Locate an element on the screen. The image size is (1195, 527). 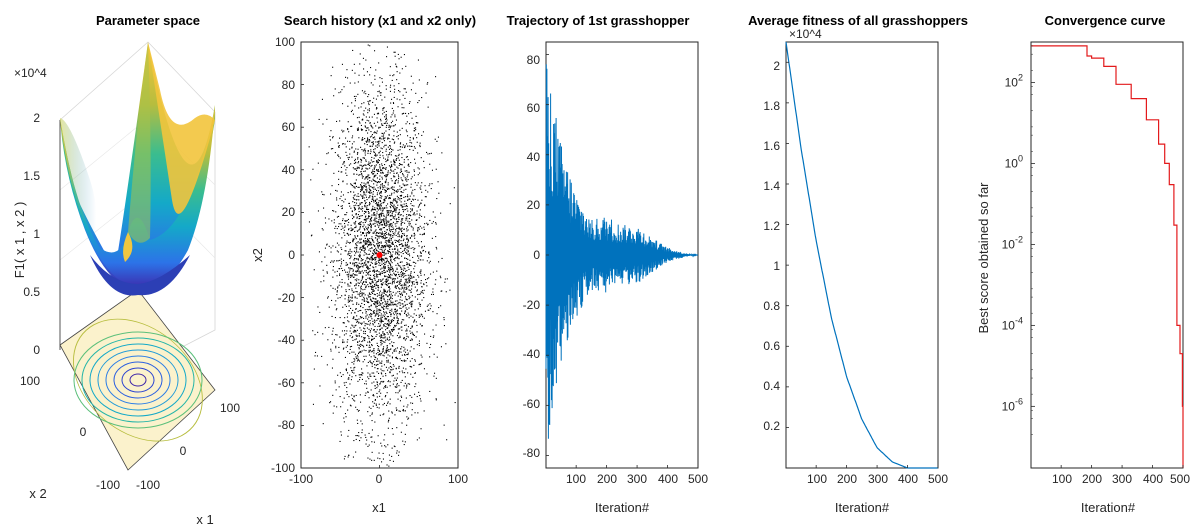
search-history-title: Search history (x1 and x2 only) is located at coordinates (380, 20).